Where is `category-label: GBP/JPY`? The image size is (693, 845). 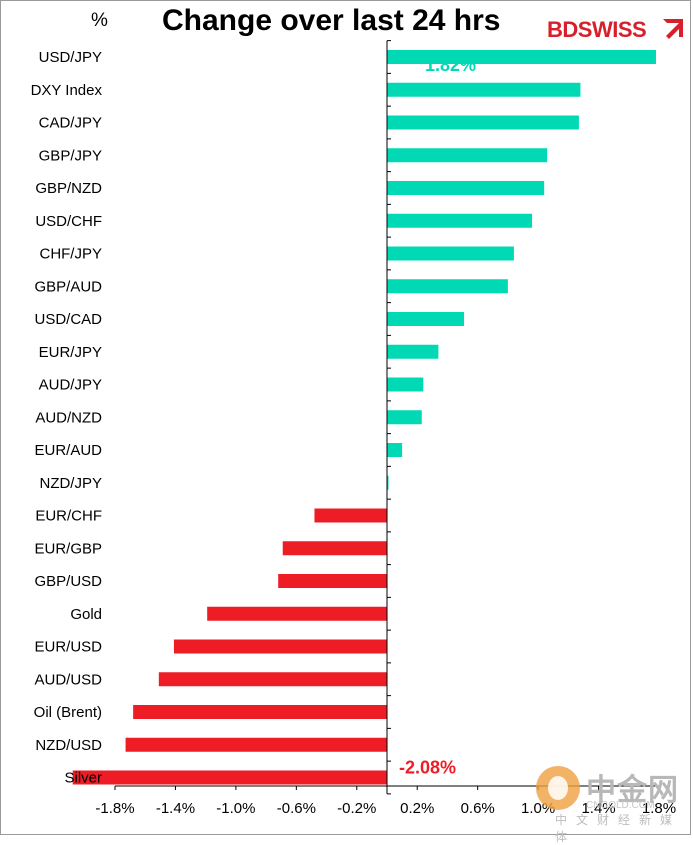
category-label: GBP/JPY is located at coordinates (70, 155).